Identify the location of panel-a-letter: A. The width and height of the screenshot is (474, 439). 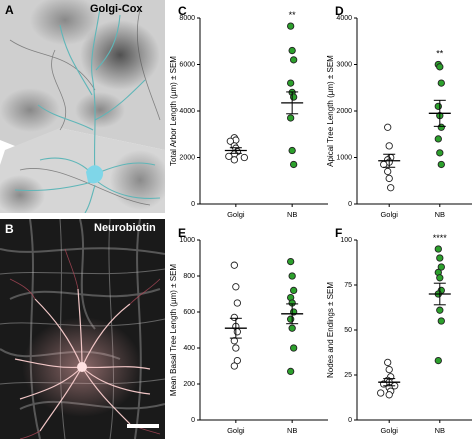
(9, 10).